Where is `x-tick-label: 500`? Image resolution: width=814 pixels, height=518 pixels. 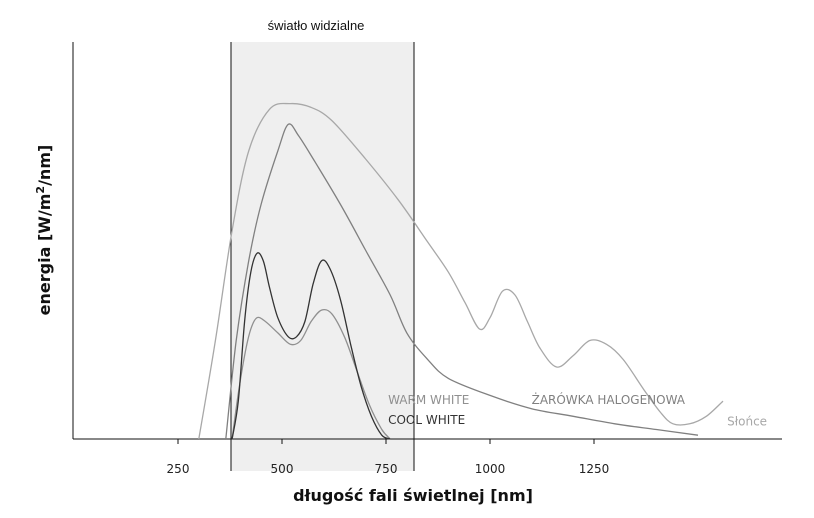 x-tick-label: 500 is located at coordinates (282, 469).